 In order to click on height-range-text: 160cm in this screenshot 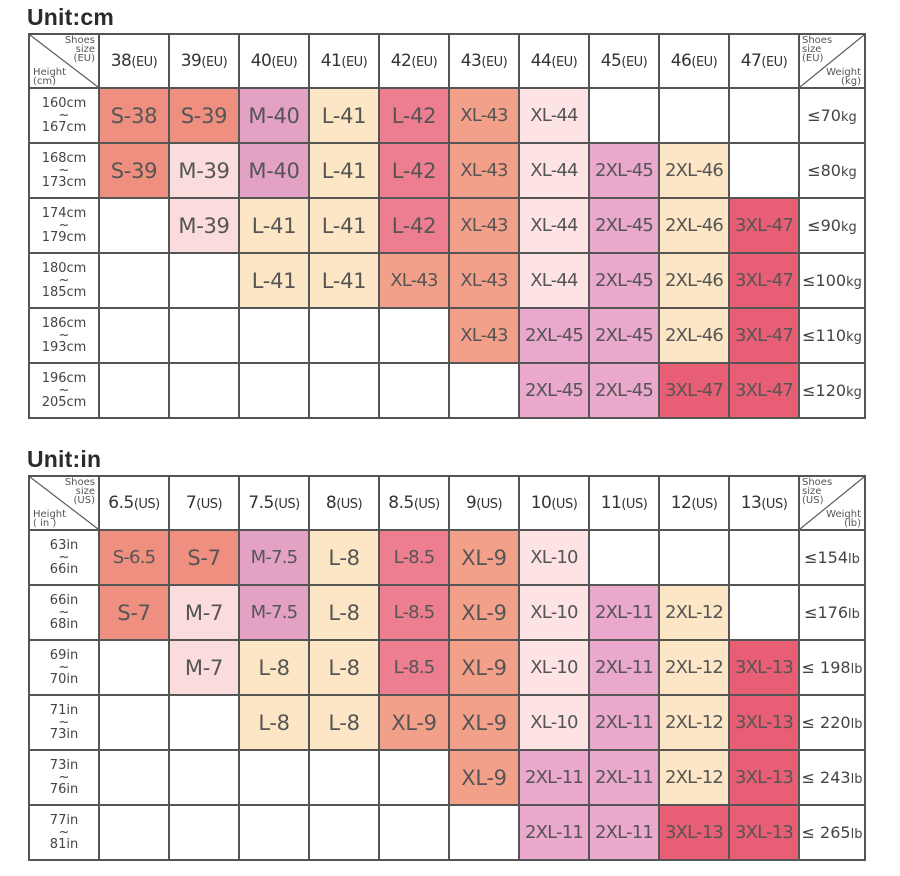, I will do `click(64, 103)`.